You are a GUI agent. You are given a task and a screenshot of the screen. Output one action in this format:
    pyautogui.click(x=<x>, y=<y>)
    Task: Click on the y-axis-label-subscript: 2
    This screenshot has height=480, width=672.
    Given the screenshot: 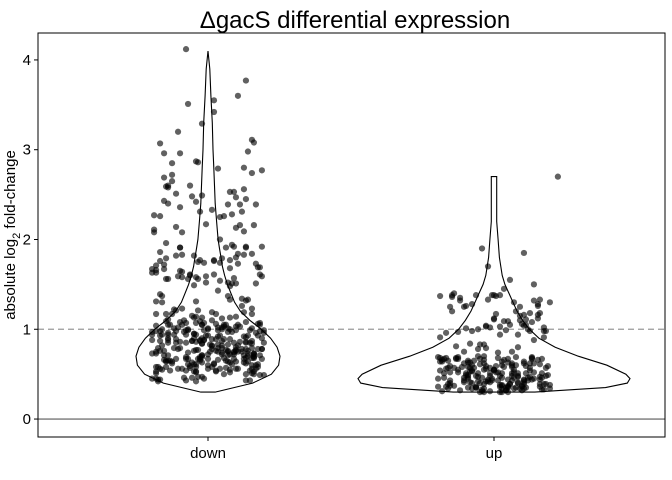 What is the action you would take?
    pyautogui.click(x=17, y=236)
    